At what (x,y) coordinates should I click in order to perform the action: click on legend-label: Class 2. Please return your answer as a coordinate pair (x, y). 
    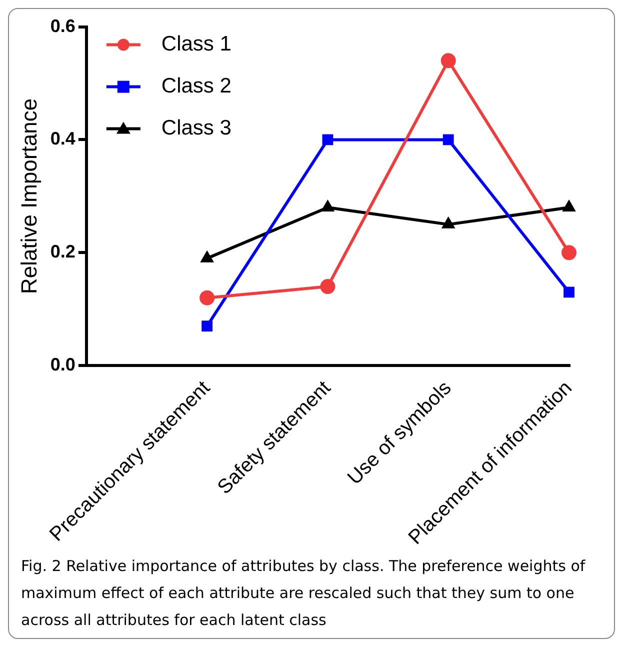
    Looking at the image, I should click on (196, 86).